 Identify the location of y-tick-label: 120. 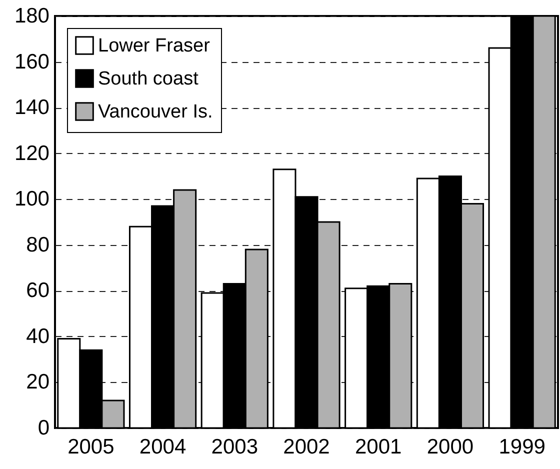
(32, 153).